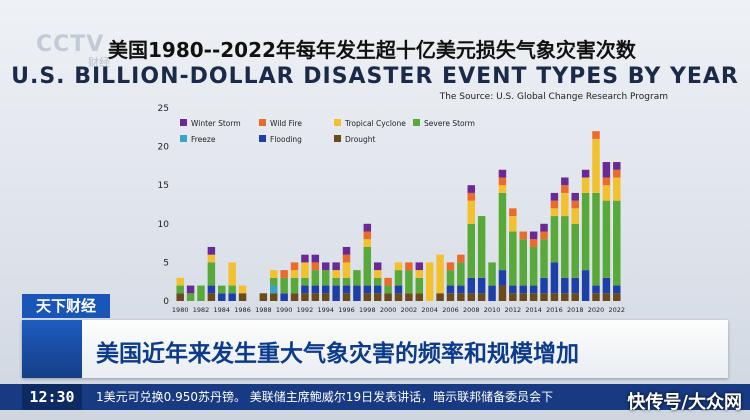 This screenshot has width=750, height=420. Describe the element at coordinates (286, 123) in the screenshot. I see `legend-label: Wild Fire` at that location.